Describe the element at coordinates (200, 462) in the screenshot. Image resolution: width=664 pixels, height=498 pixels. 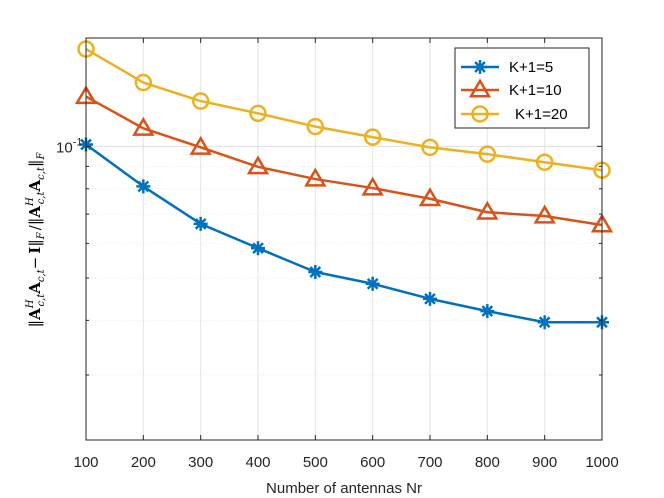
I see `x-tick-label: 300` at that location.